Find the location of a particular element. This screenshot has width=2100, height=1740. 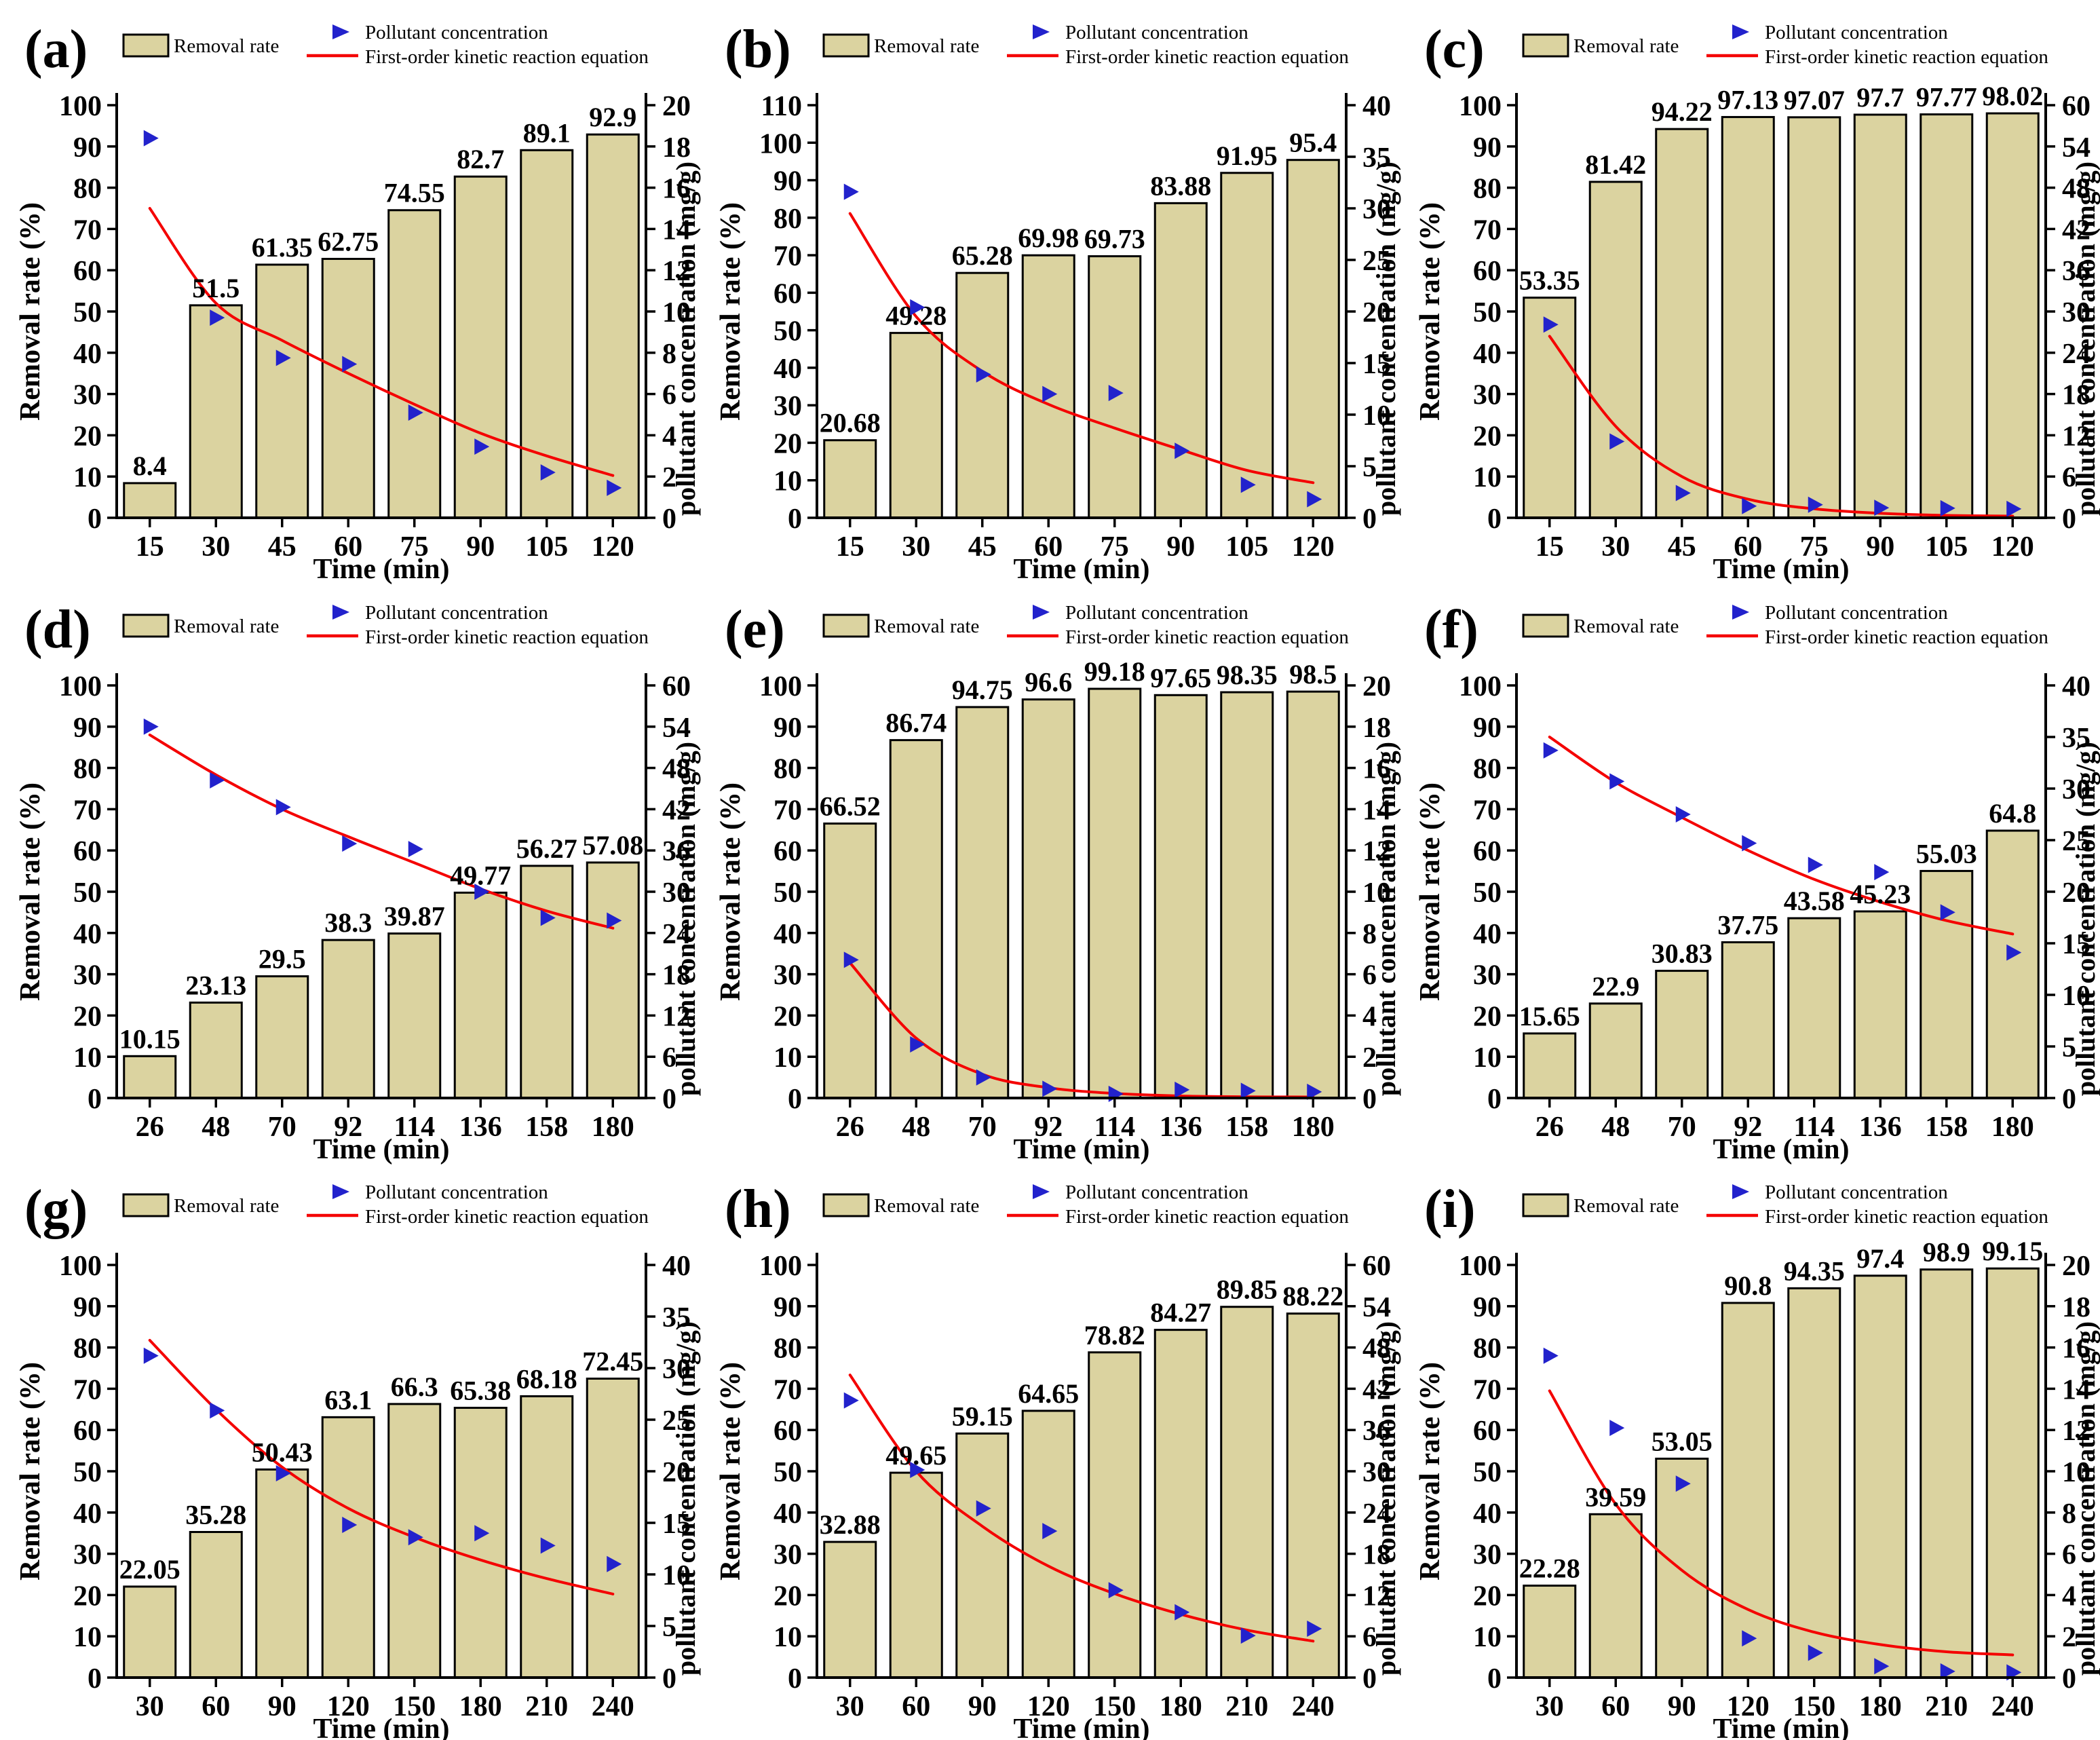

panel-letter: (h) is located at coordinates (758, 1209).